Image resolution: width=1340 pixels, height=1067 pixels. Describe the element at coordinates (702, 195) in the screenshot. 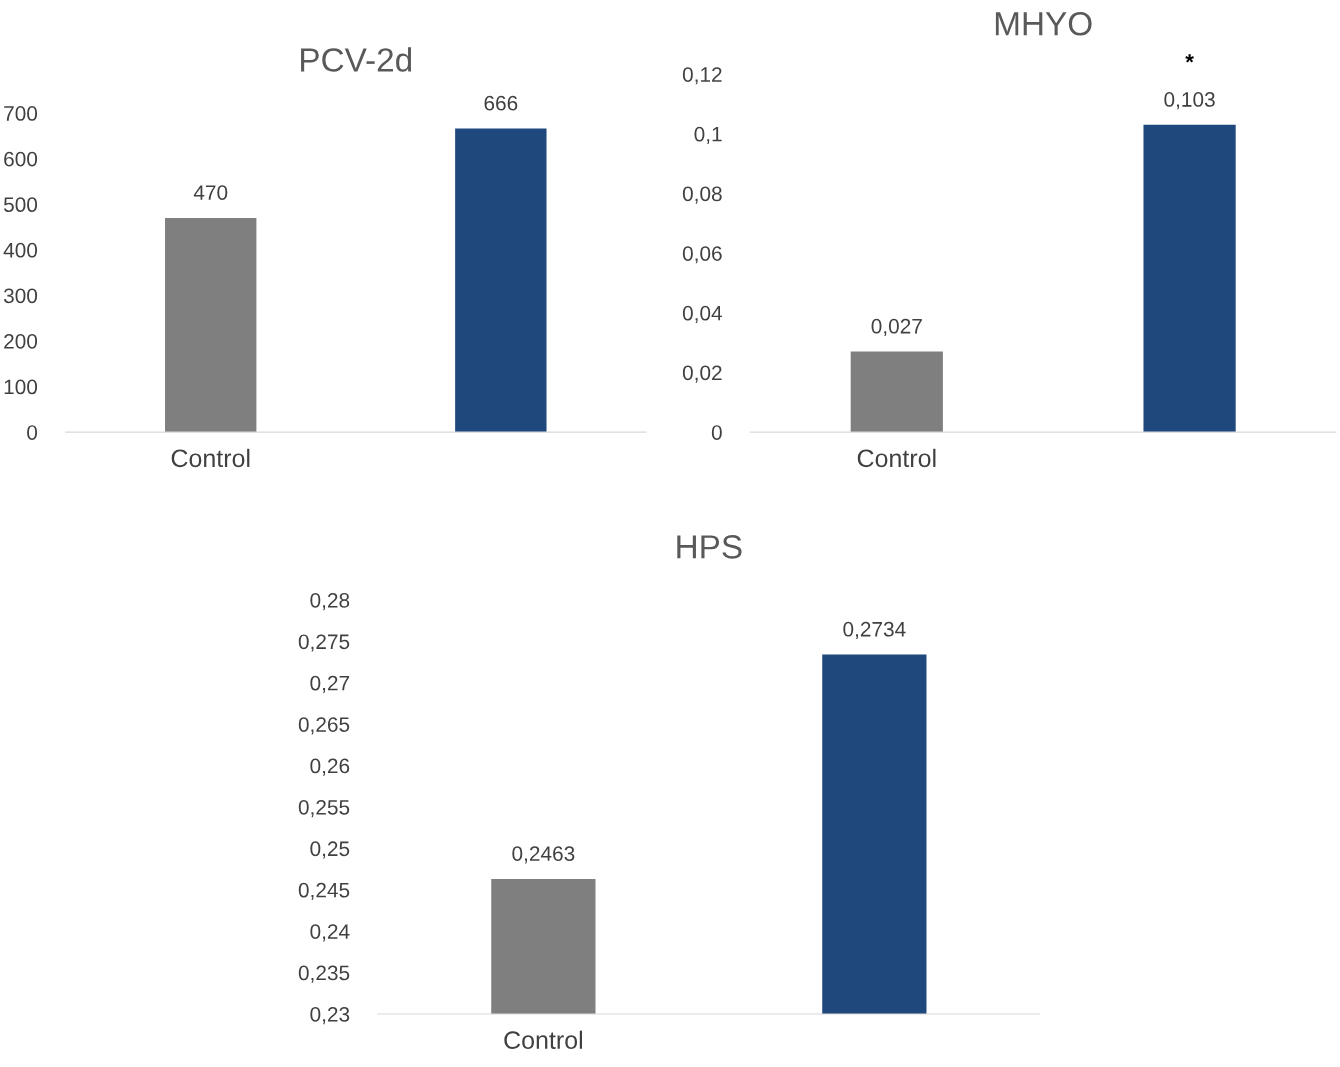

I see `y-tick-label: 0,08` at that location.